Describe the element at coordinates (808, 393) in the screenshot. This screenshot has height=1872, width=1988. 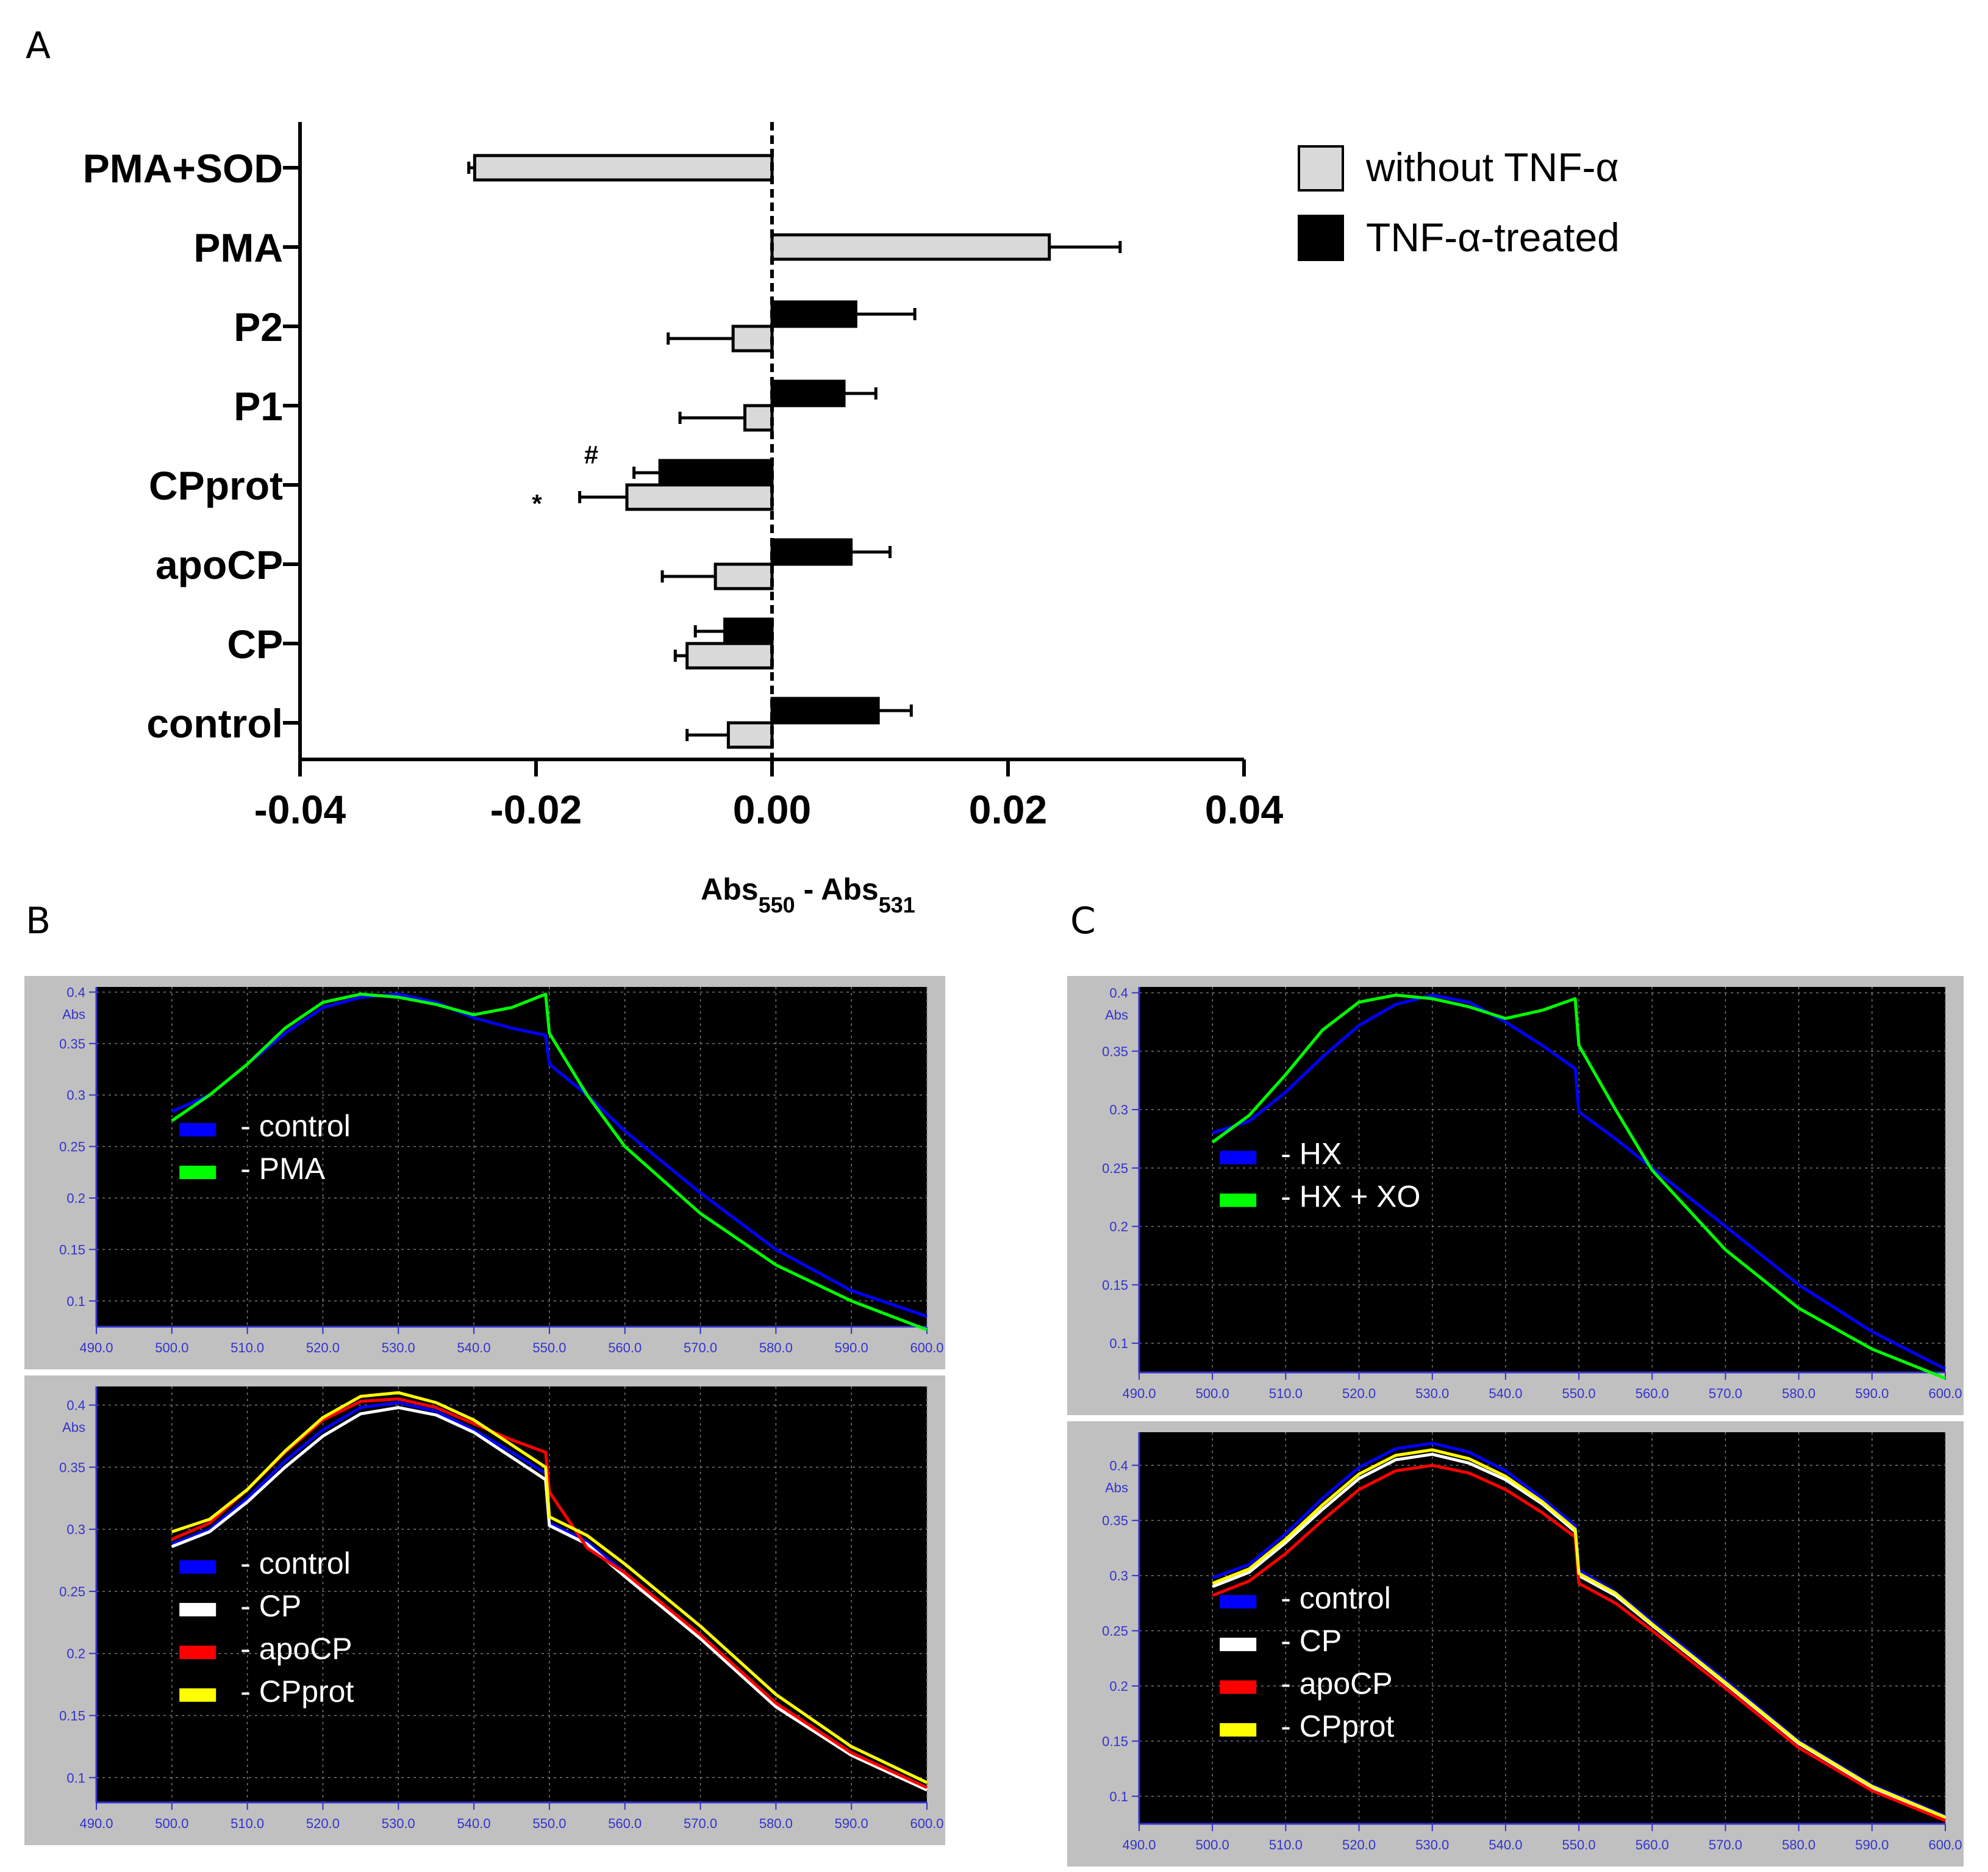
I see `bar-treated-P1` at that location.